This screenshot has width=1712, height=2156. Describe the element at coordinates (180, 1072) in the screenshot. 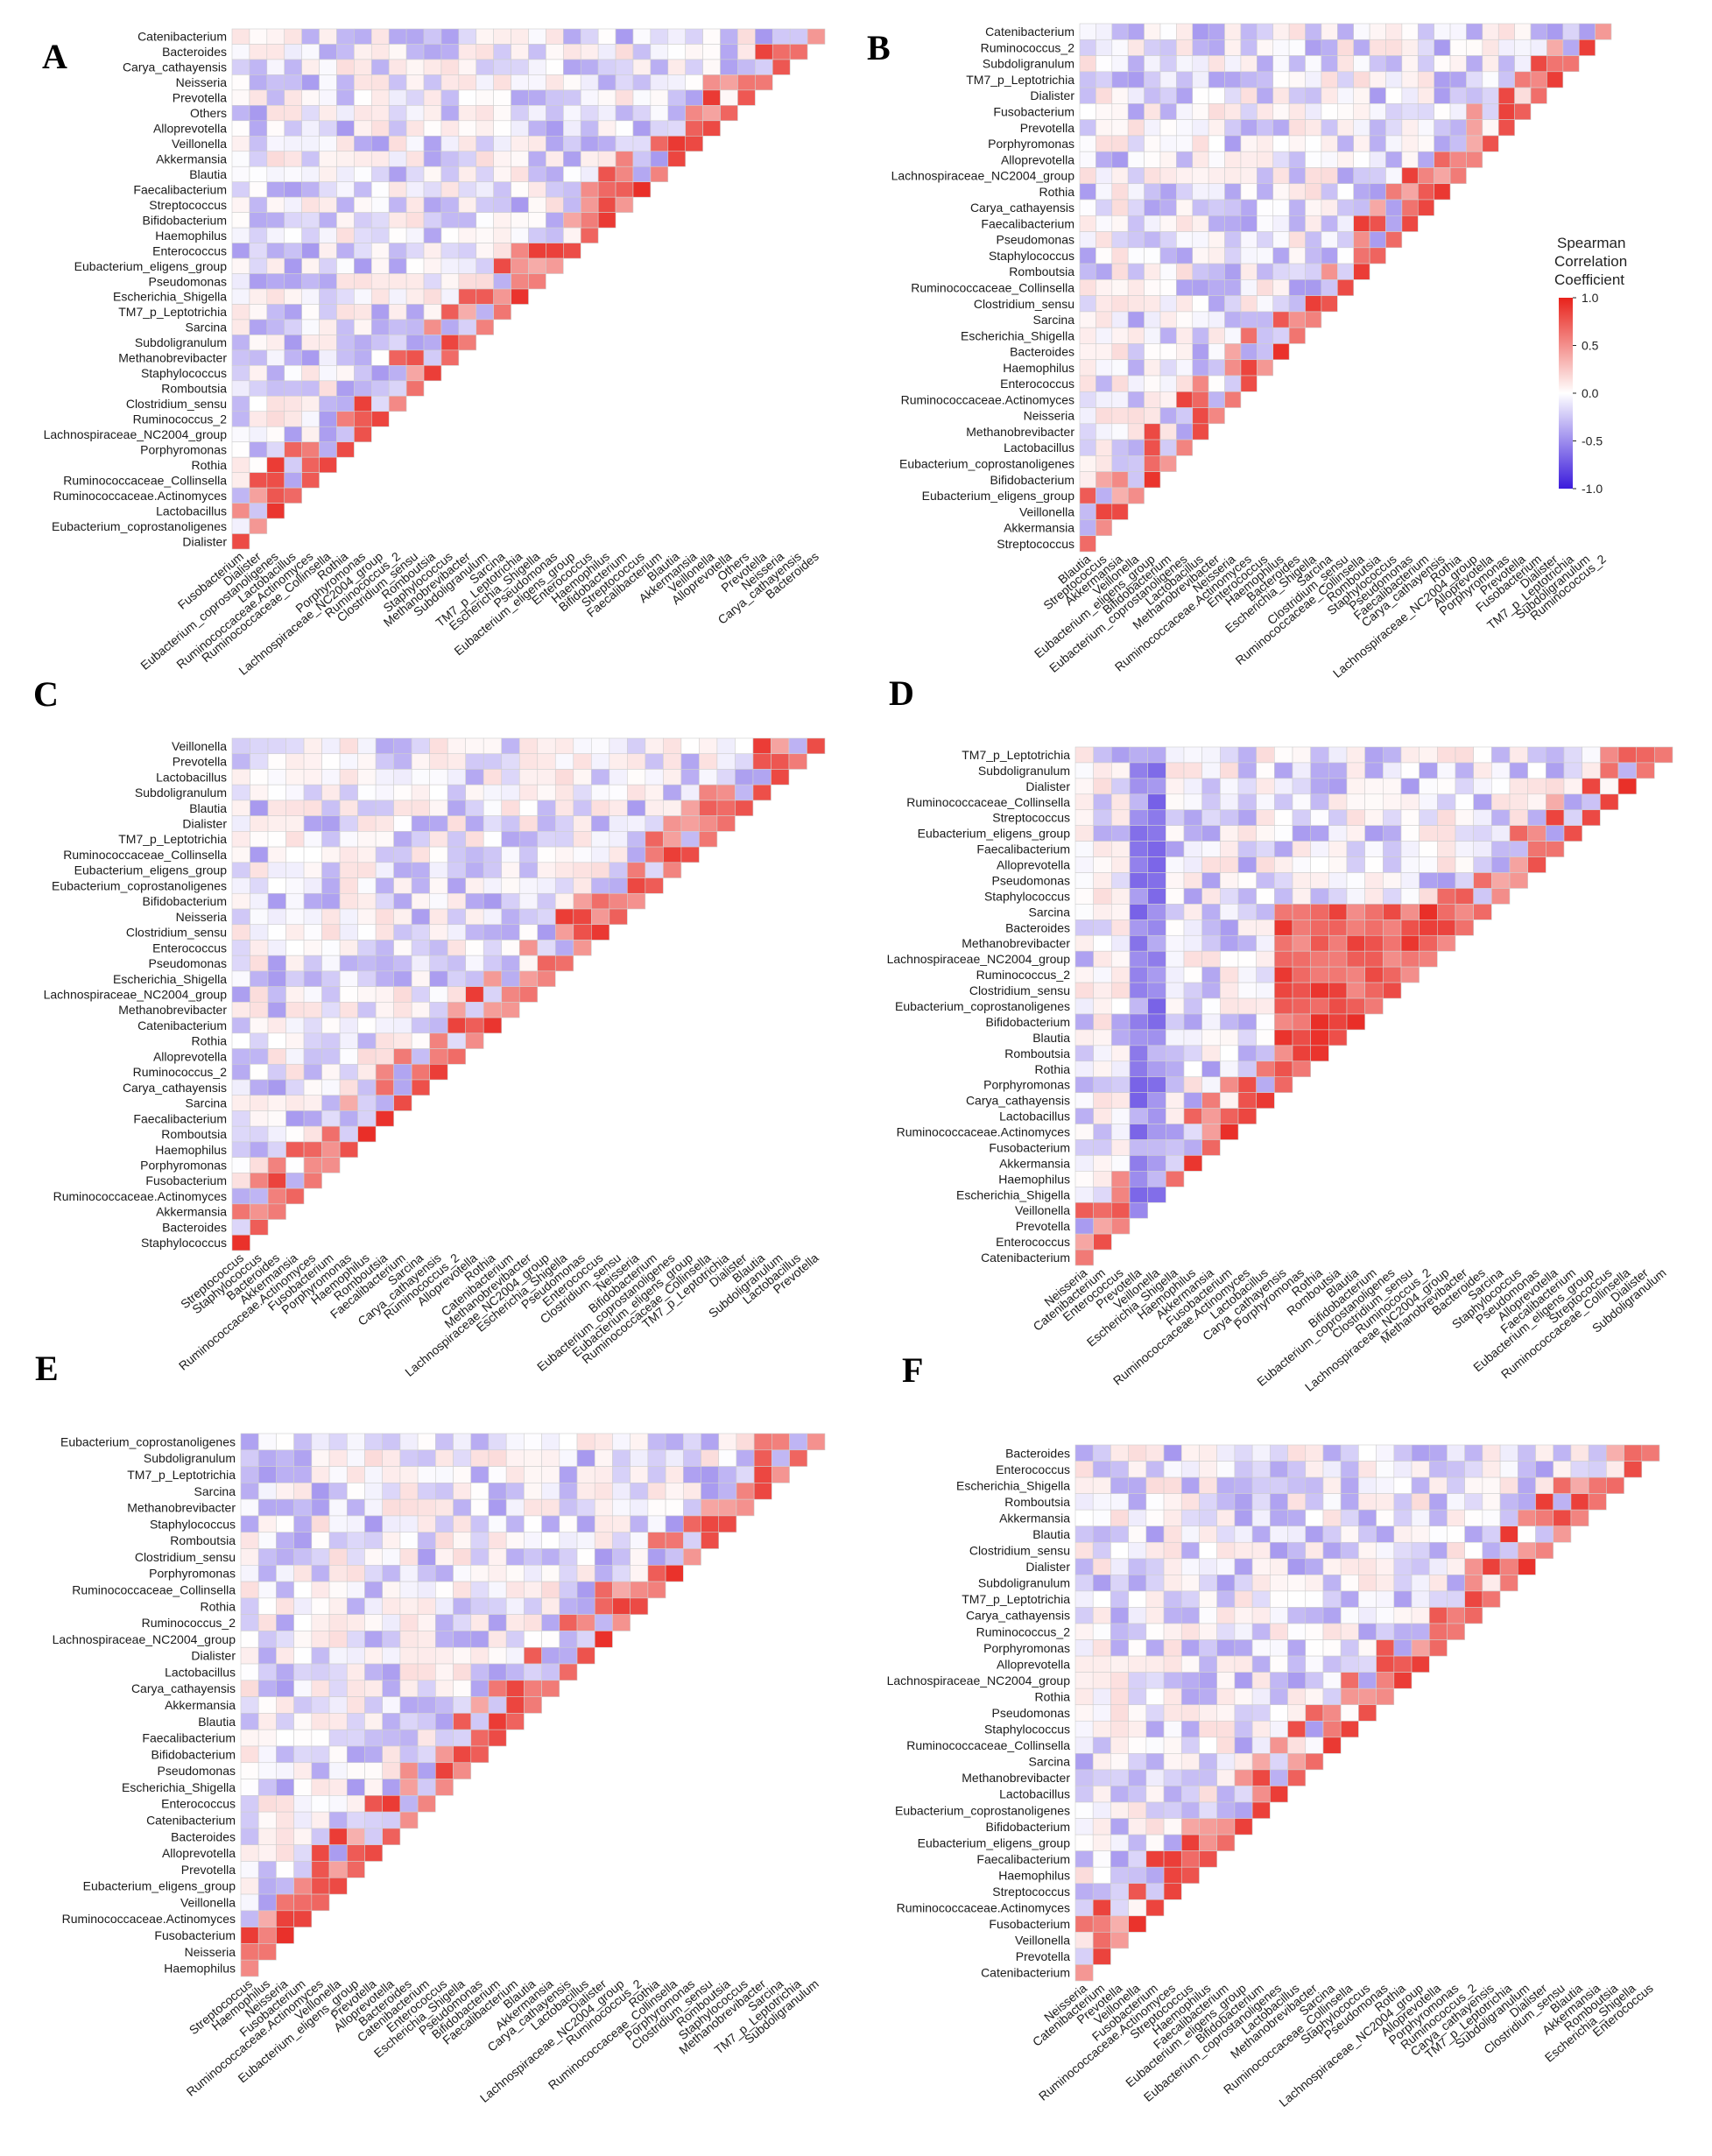

I see `row-label-ruminococcus-2: Ruminococcus_2` at that location.